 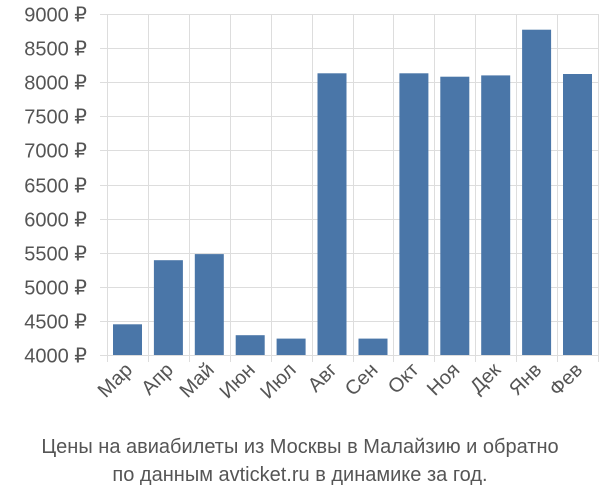 What do you see at coordinates (55, 50) in the screenshot?
I see `y-tick-label: 8500 ₽` at bounding box center [55, 50].